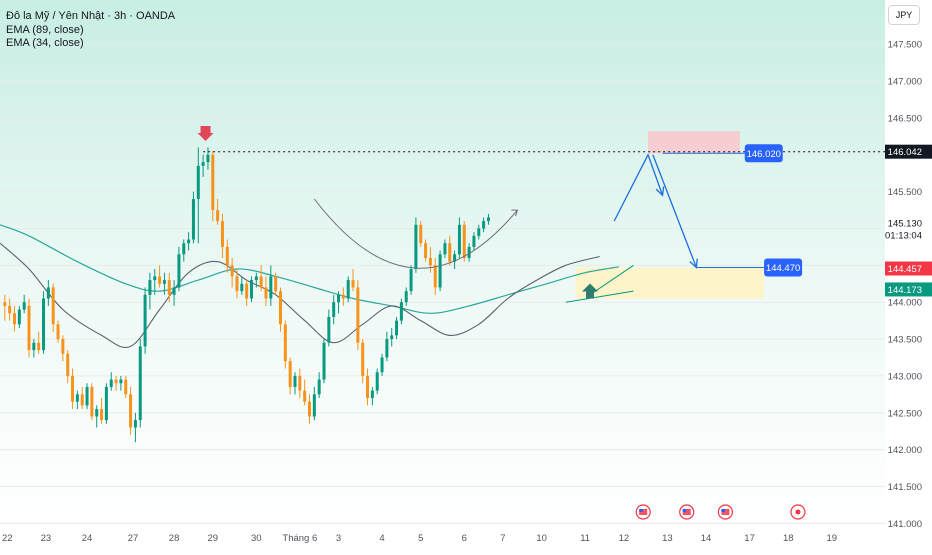  Describe the element at coordinates (667, 538) in the screenshot. I see `date-tick-label: 13` at that location.